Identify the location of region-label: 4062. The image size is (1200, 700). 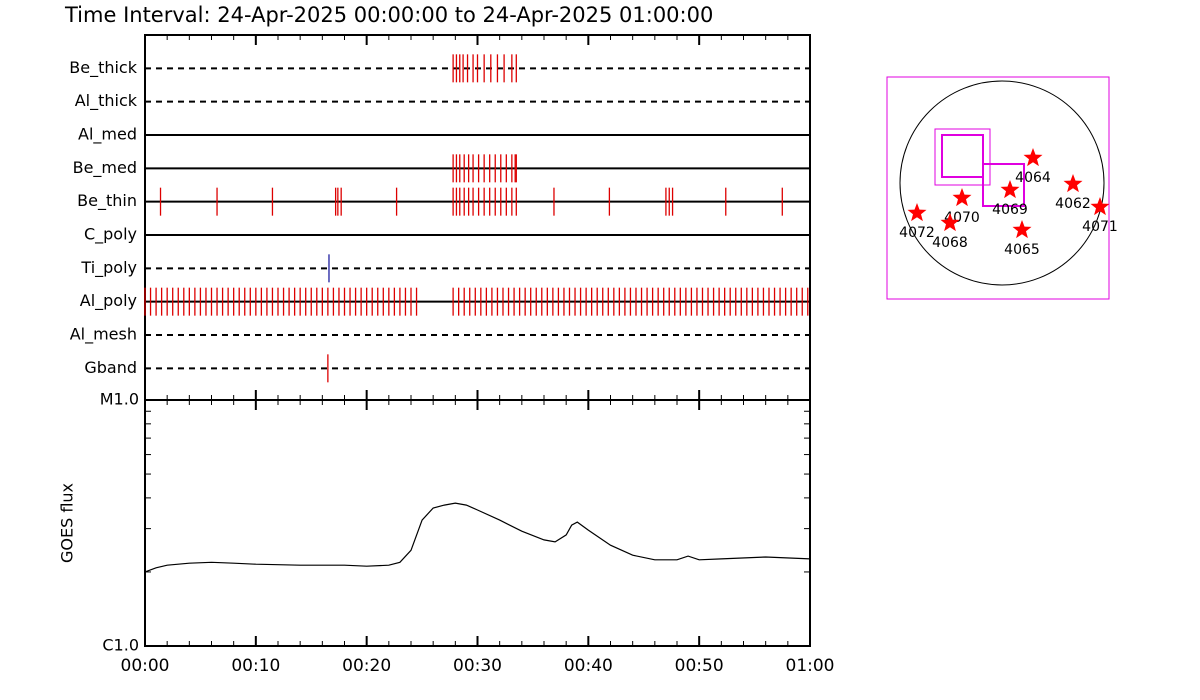
(1073, 204).